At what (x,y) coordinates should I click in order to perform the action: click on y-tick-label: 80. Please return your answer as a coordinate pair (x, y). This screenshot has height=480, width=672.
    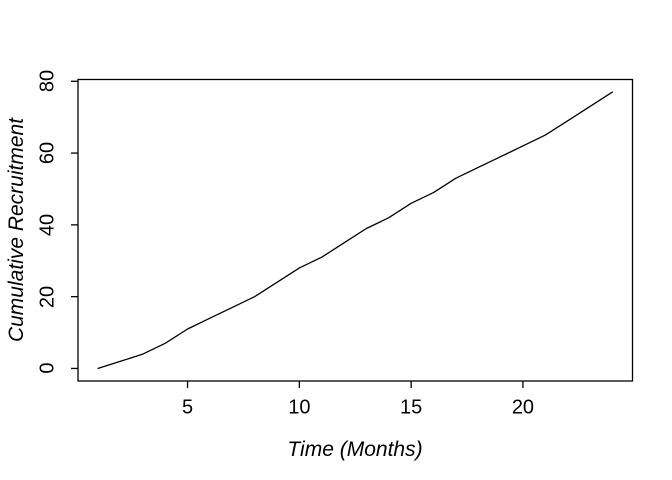
    Looking at the image, I should click on (47, 81).